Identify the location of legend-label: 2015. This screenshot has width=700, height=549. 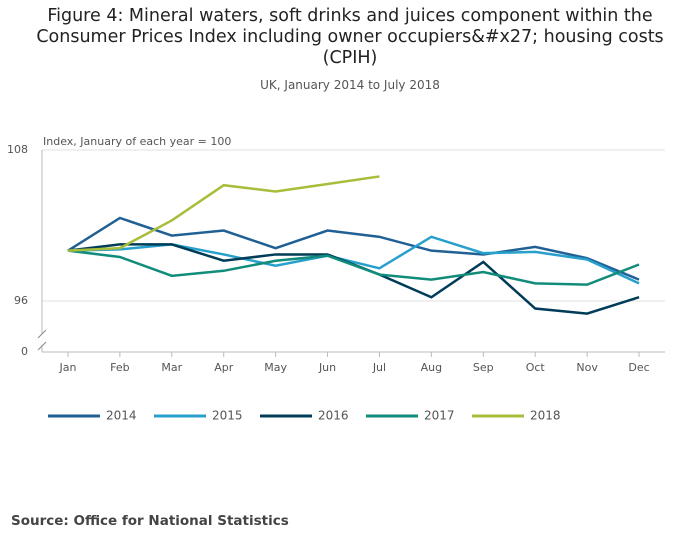
(227, 416).